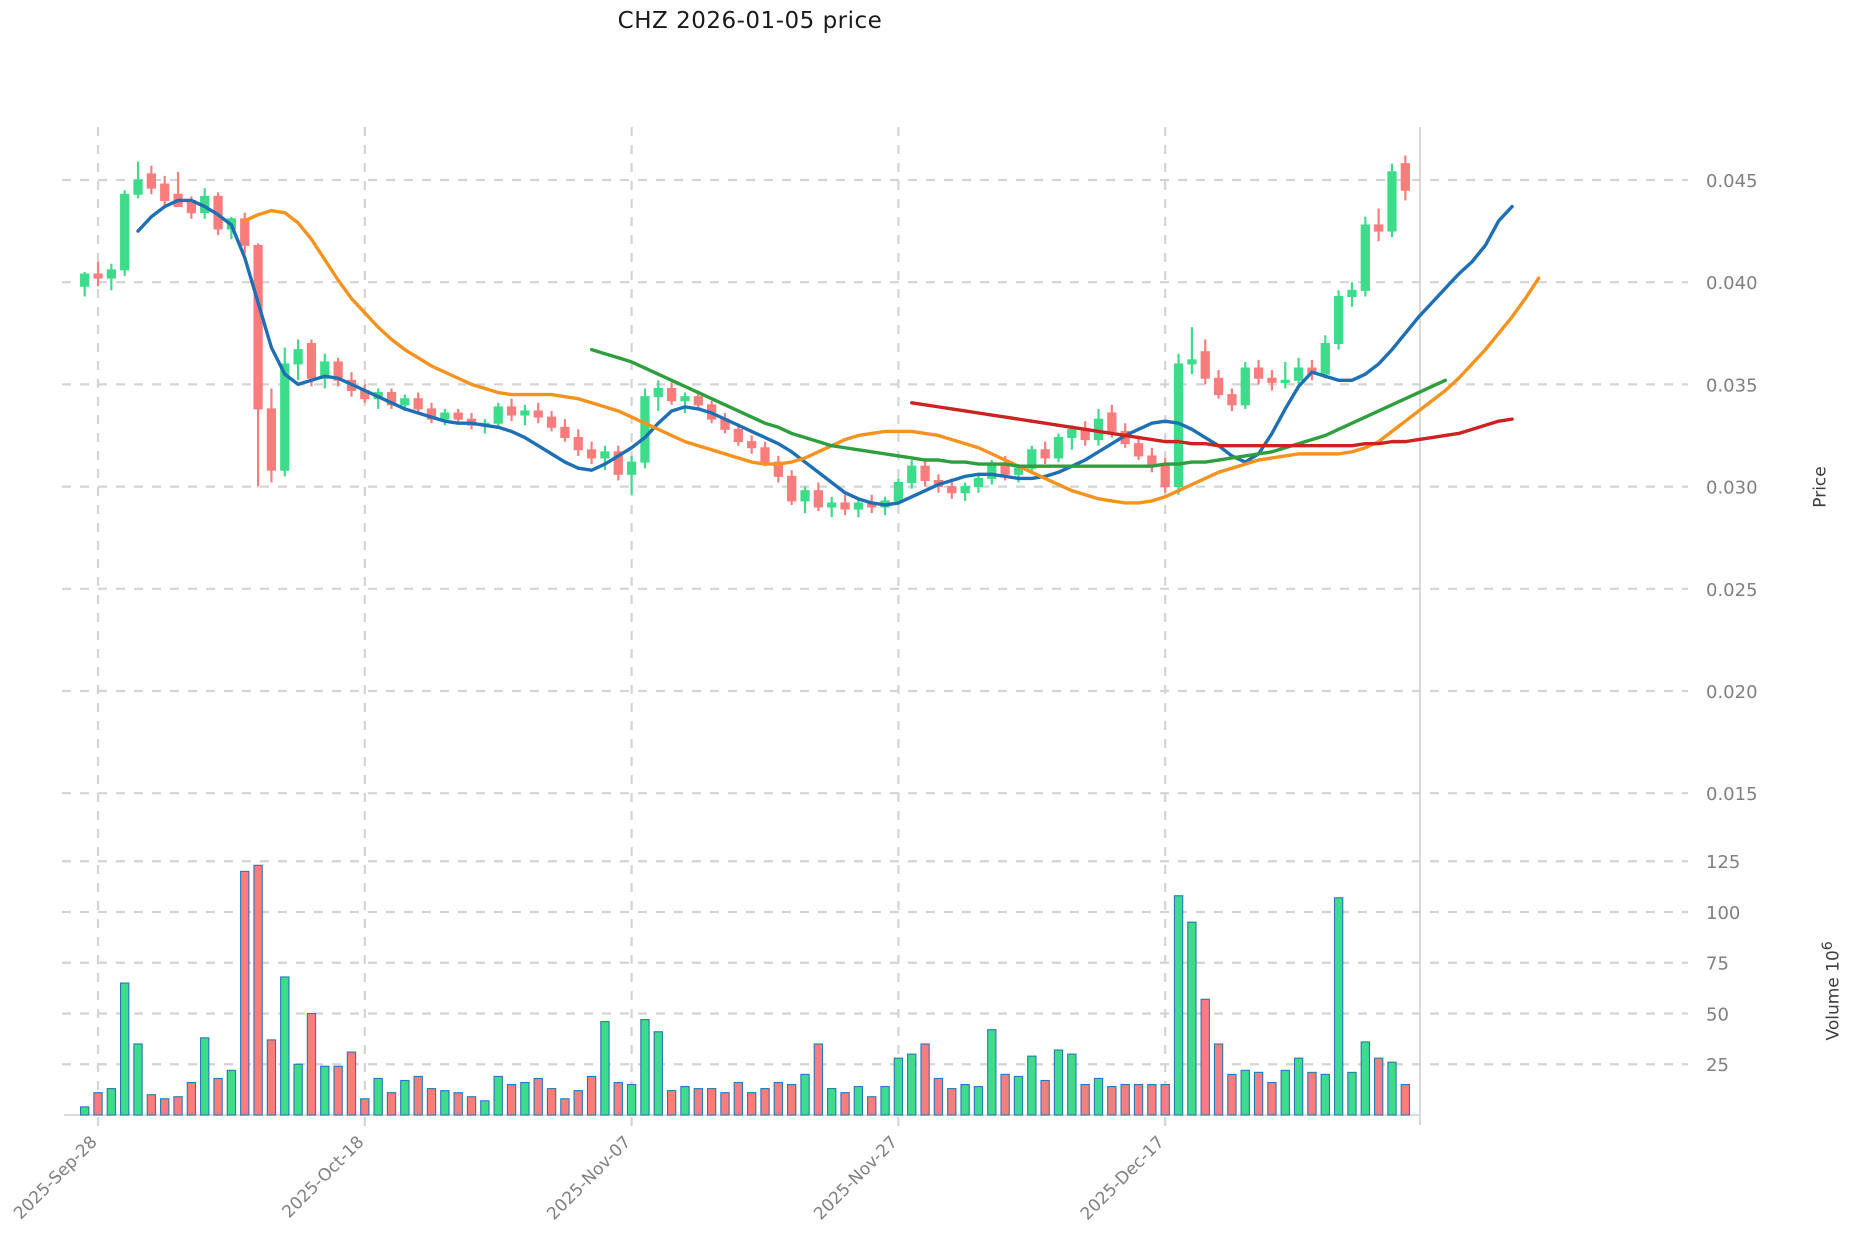  What do you see at coordinates (745, 990) in the screenshot?
I see `volume-bars-layer` at bounding box center [745, 990].